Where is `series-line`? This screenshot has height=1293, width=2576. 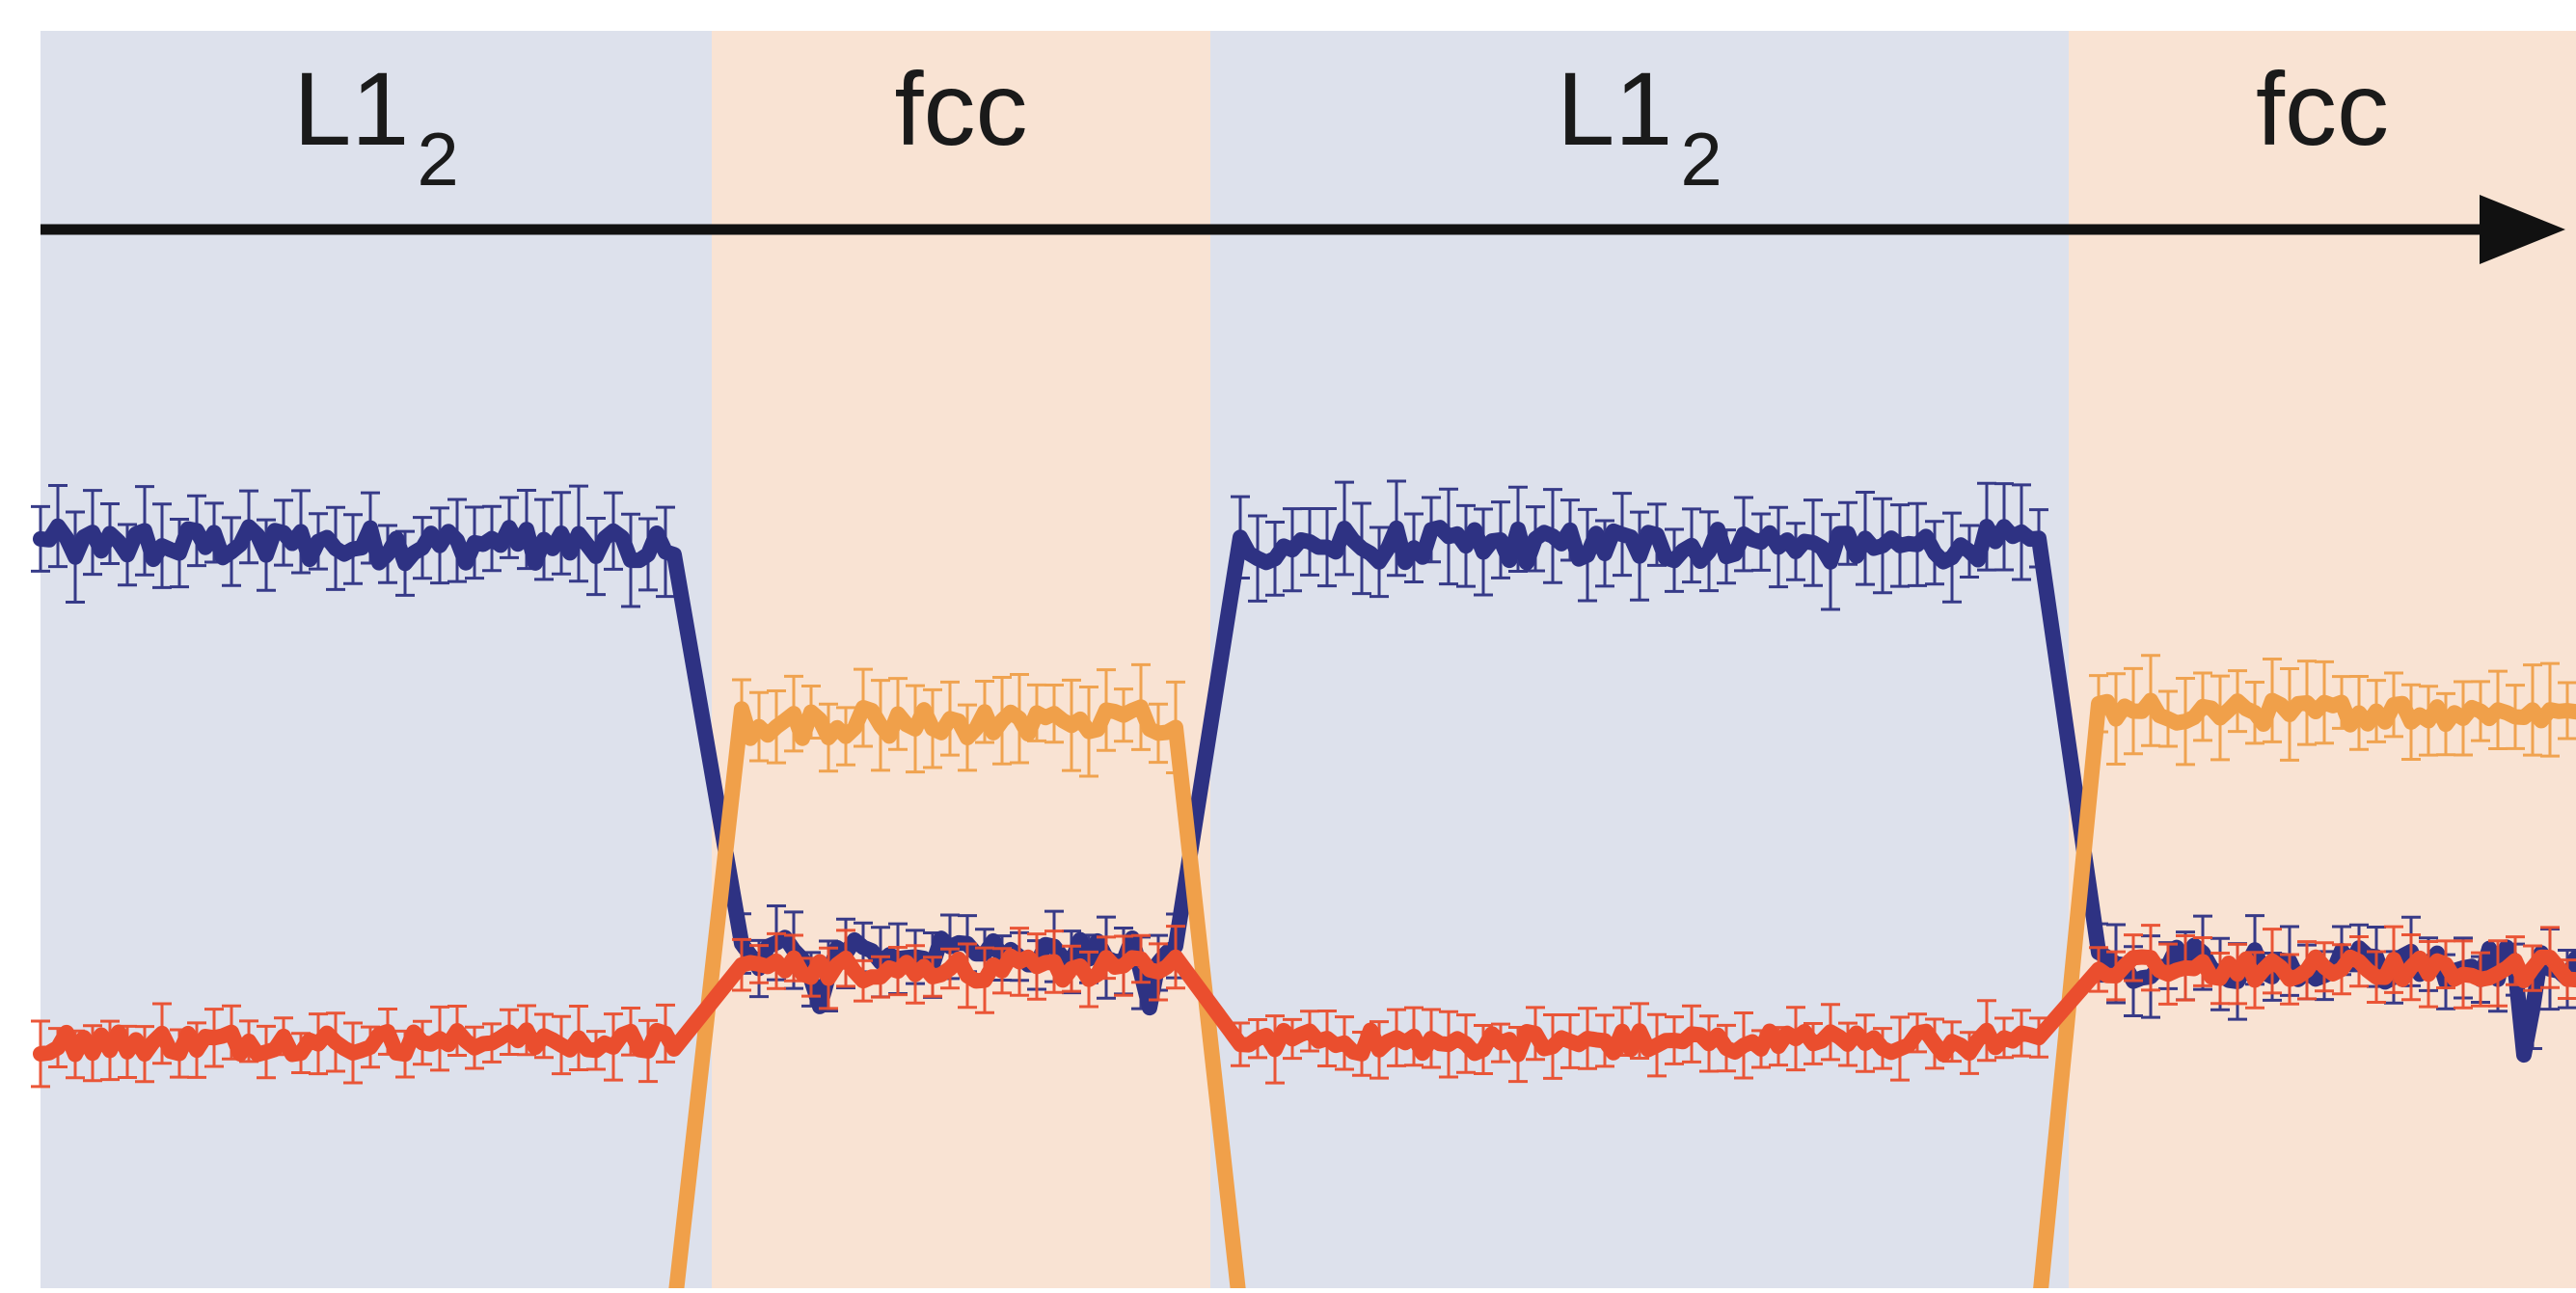 series-line is located at coordinates (1304, 1006).